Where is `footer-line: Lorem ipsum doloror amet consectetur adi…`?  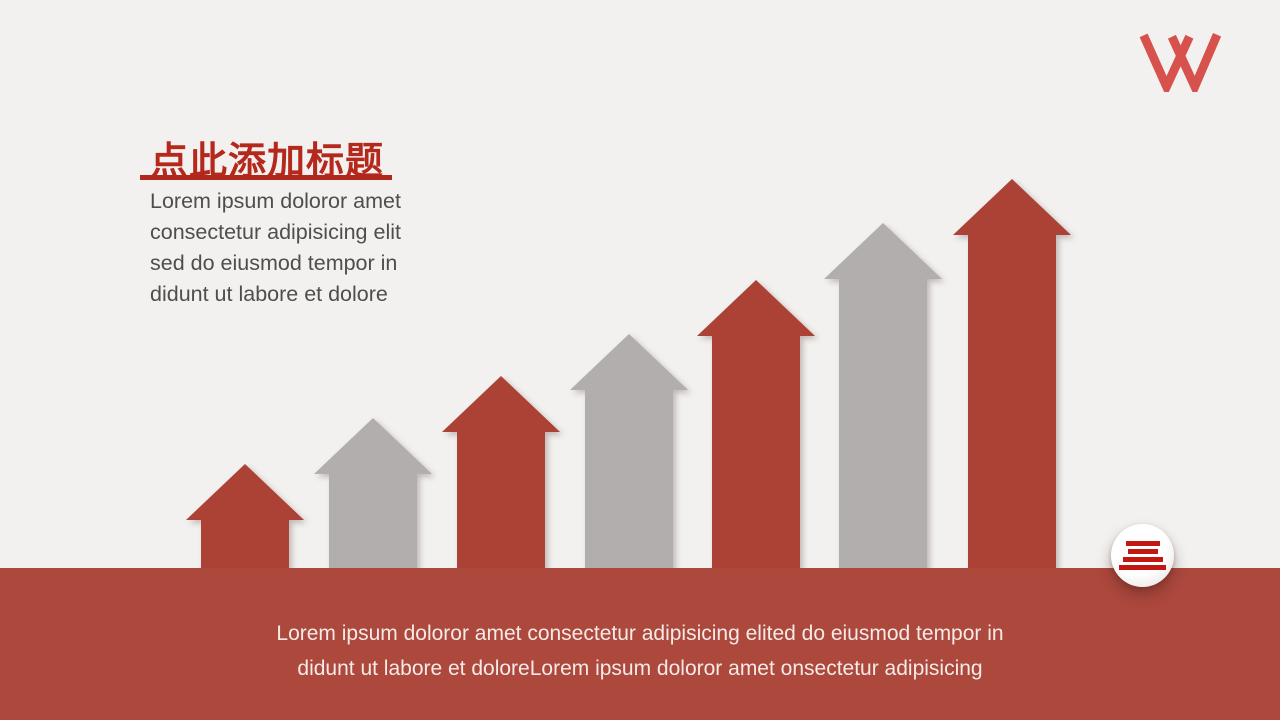 footer-line: Lorem ipsum doloror amet consectetur adi… is located at coordinates (640, 633).